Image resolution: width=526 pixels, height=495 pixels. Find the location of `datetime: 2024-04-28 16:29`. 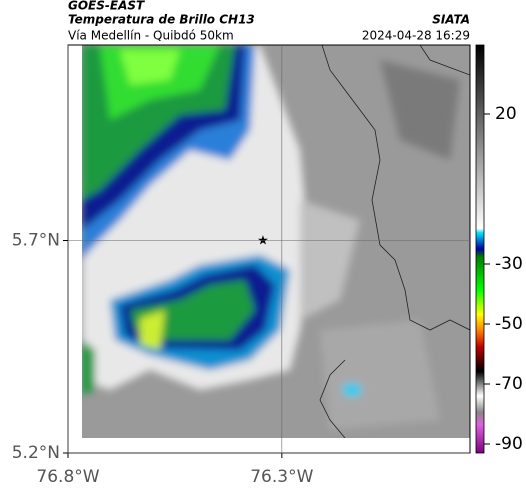

datetime: 2024-04-28 16:29 is located at coordinates (416, 36).